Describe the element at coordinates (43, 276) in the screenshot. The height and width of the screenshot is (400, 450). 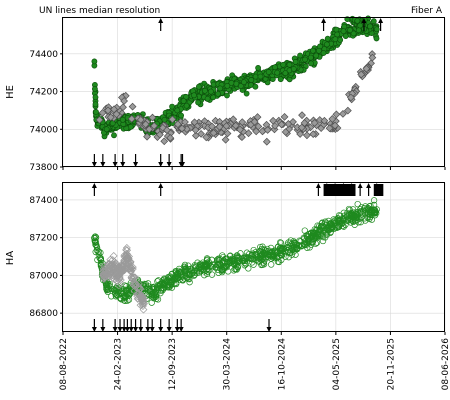
I see `y-tick-label: 87000` at that location.